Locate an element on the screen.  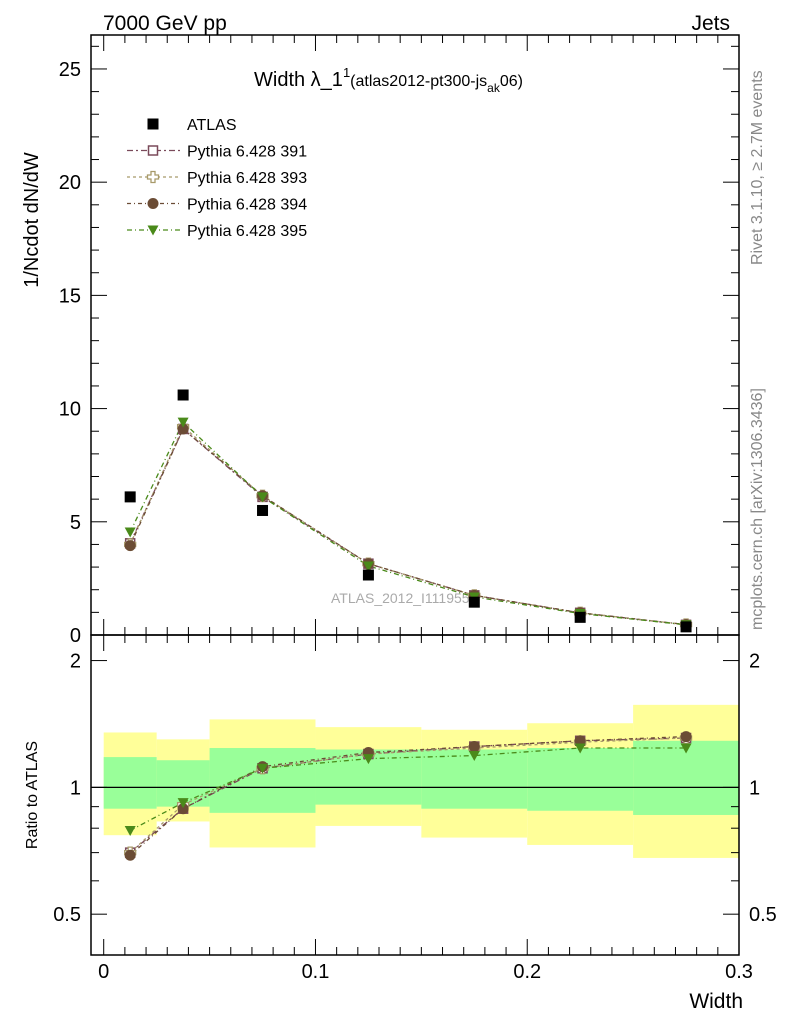
x-tick-label: 0.2 is located at coordinates (527, 972).